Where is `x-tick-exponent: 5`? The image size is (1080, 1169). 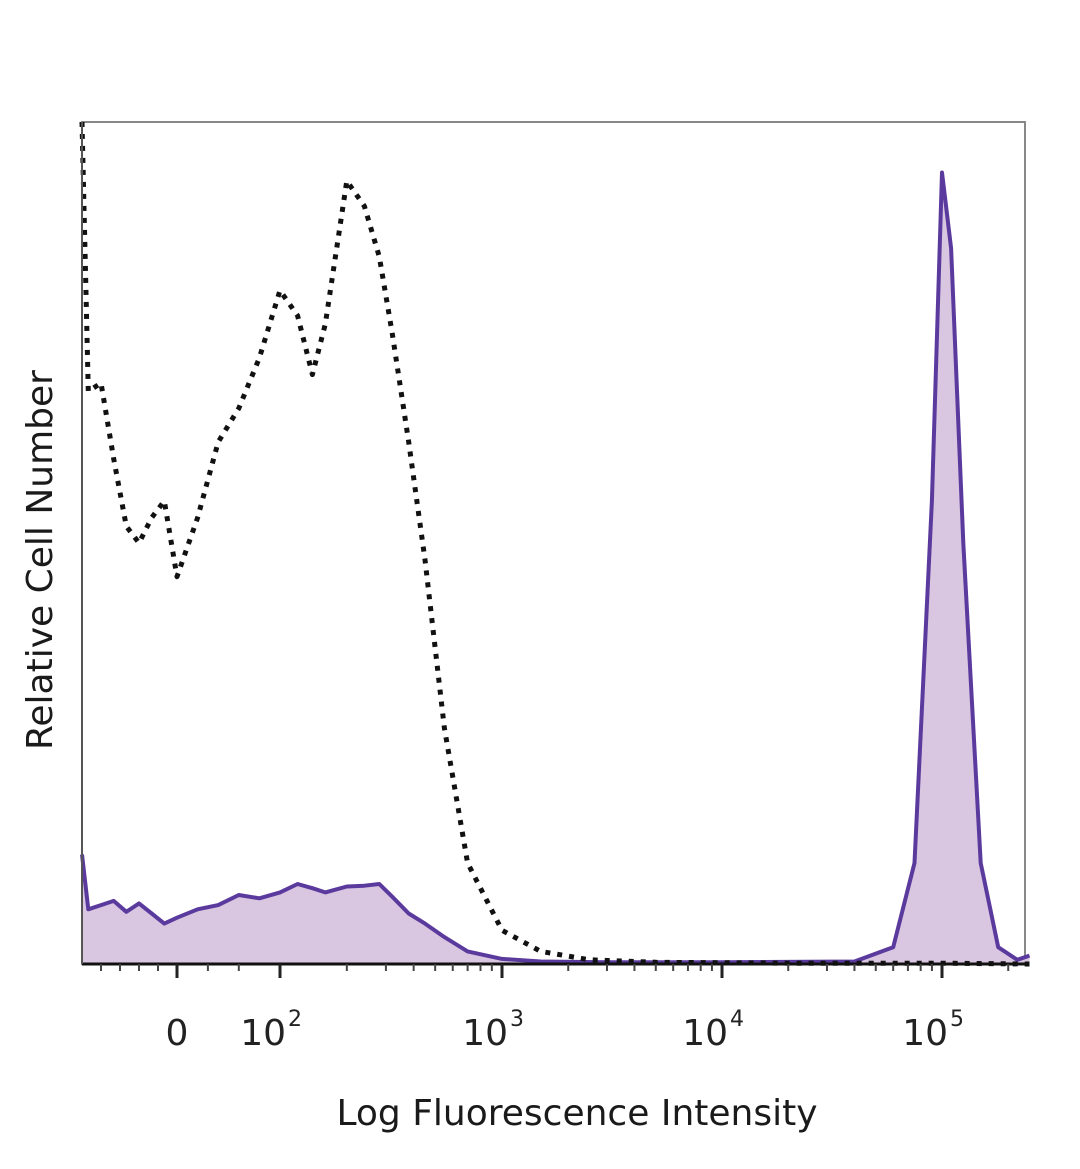 x-tick-exponent: 5 is located at coordinates (957, 1019).